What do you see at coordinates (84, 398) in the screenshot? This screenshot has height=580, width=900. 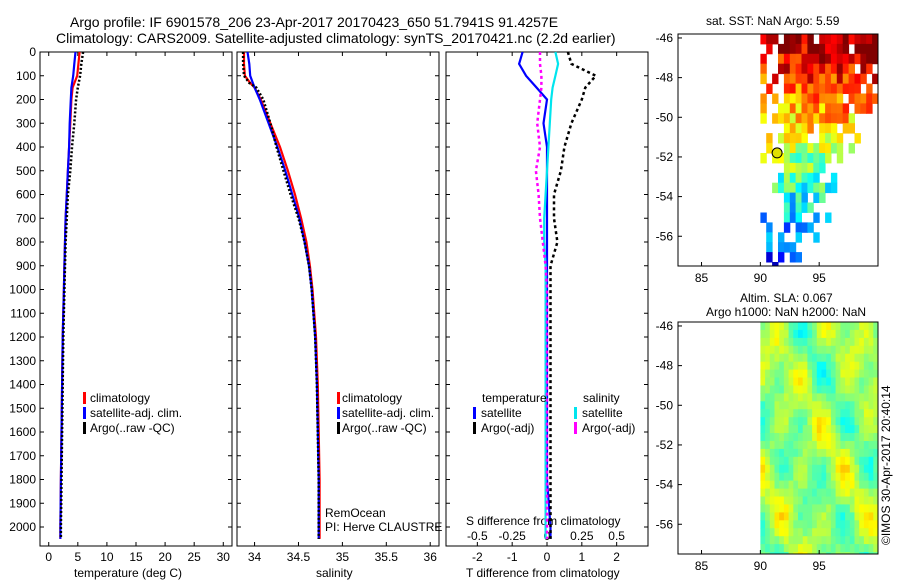 I see `legend-swatch-climatology` at bounding box center [84, 398].